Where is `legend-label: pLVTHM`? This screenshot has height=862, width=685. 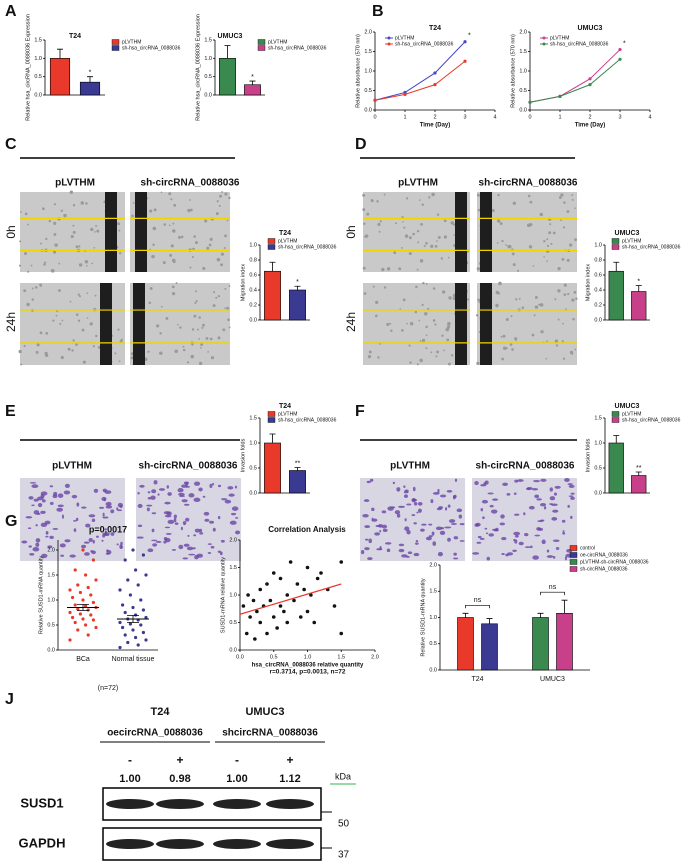 legend-label: pLVTHM is located at coordinates (631, 241).